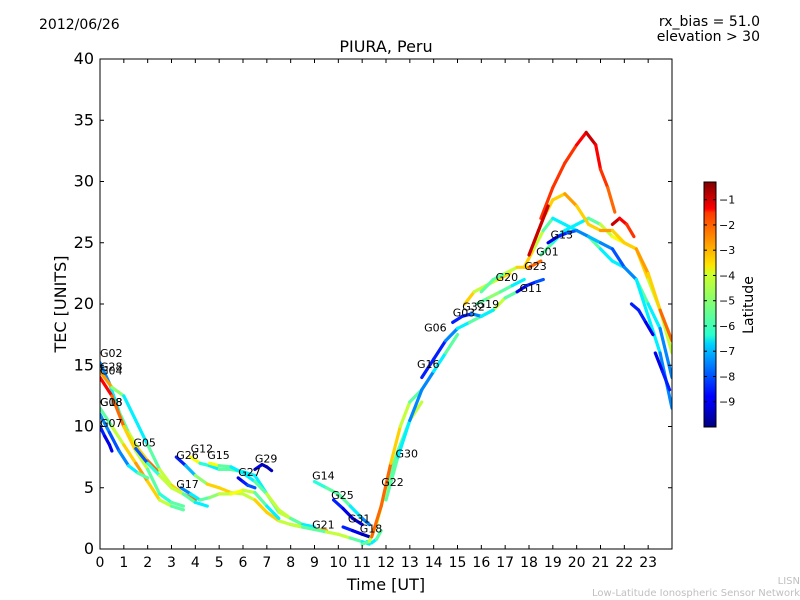 The image size is (800, 600). I want to click on satellite-label: G28, so click(111, 367).